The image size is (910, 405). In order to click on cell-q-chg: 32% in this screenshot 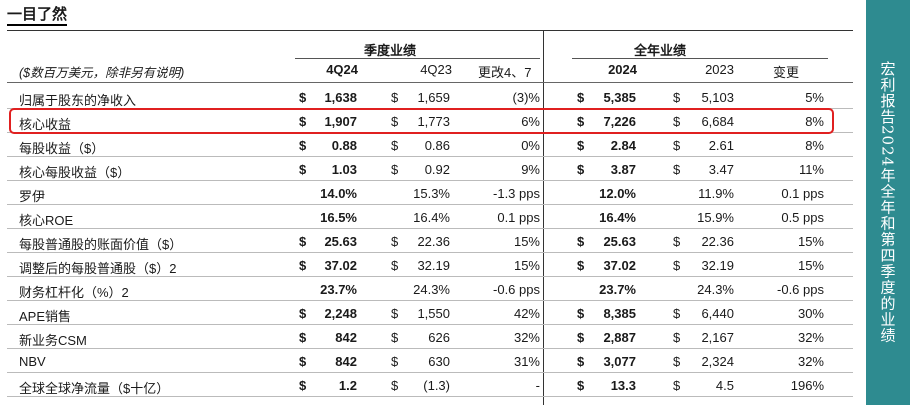, I will do `click(526, 337)`.